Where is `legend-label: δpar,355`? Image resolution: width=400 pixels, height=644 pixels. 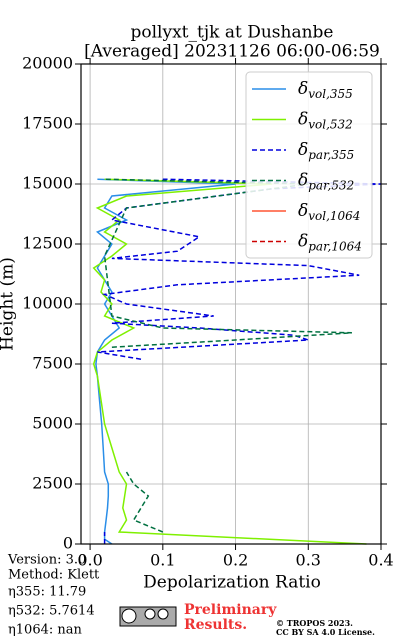
legend-label: δpar,355 is located at coordinates (326, 151).